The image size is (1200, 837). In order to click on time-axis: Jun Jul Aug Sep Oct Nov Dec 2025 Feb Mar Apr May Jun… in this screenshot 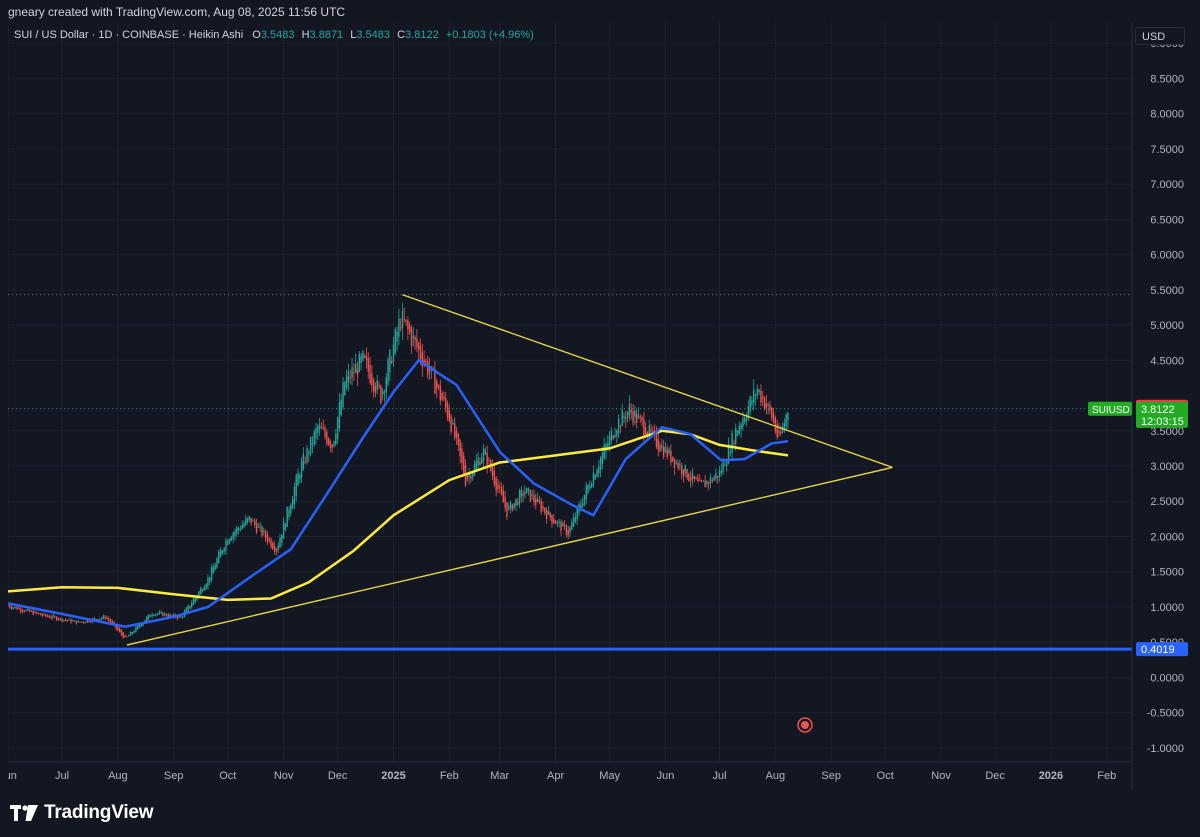, I will do `click(562, 776)`.